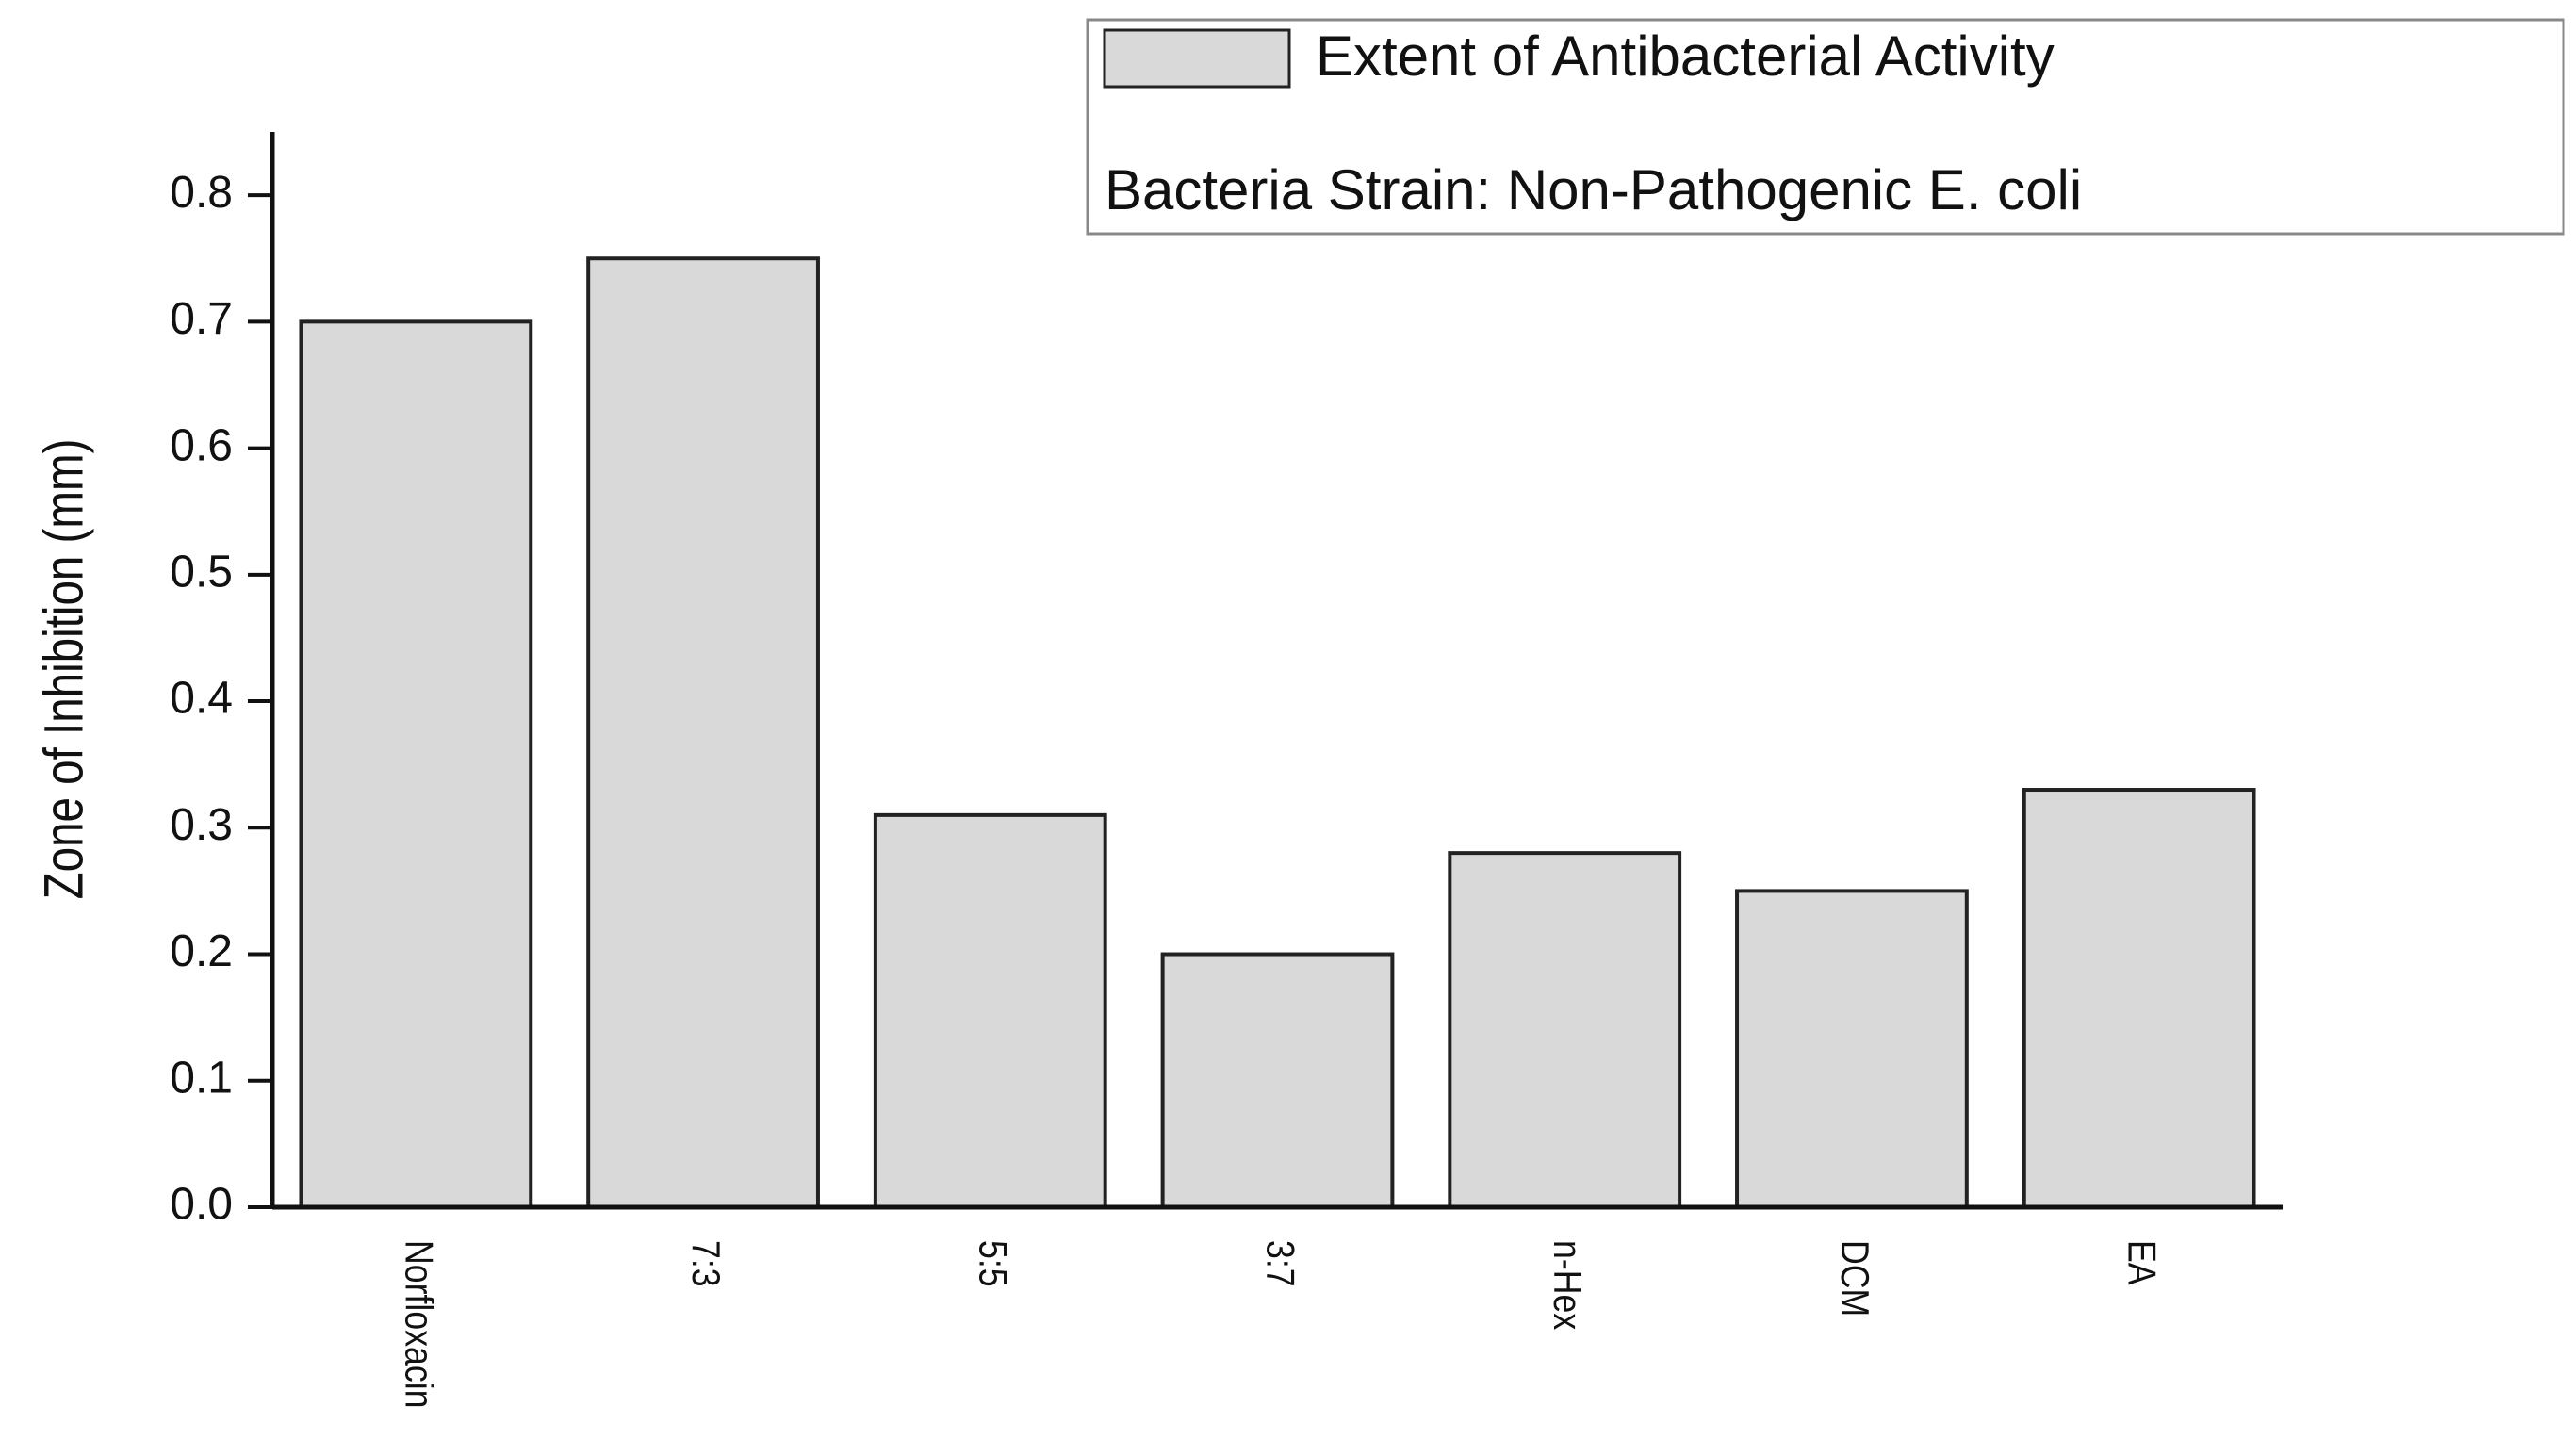 This screenshot has width=2571, height=1456. What do you see at coordinates (201, 1078) in the screenshot?
I see `y-tick-label: 0.1` at bounding box center [201, 1078].